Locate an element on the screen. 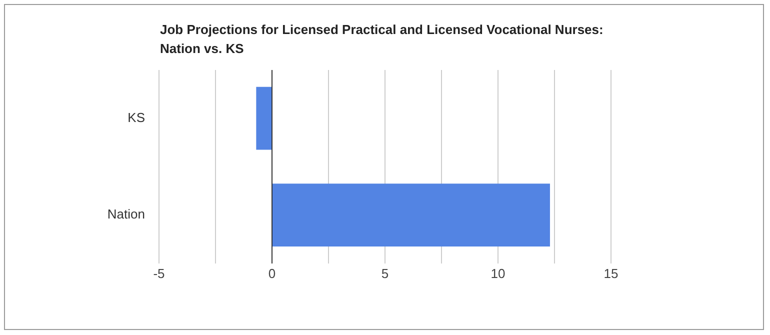 This screenshot has height=335, width=770. x-tick-label: -5 is located at coordinates (159, 273).